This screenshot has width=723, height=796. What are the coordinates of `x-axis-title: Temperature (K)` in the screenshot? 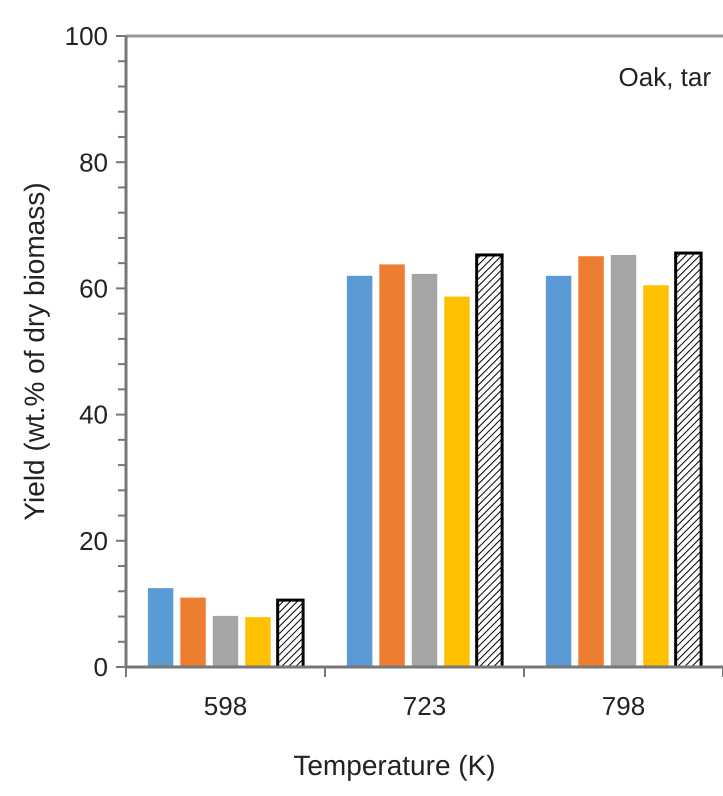 It's located at (394, 765).